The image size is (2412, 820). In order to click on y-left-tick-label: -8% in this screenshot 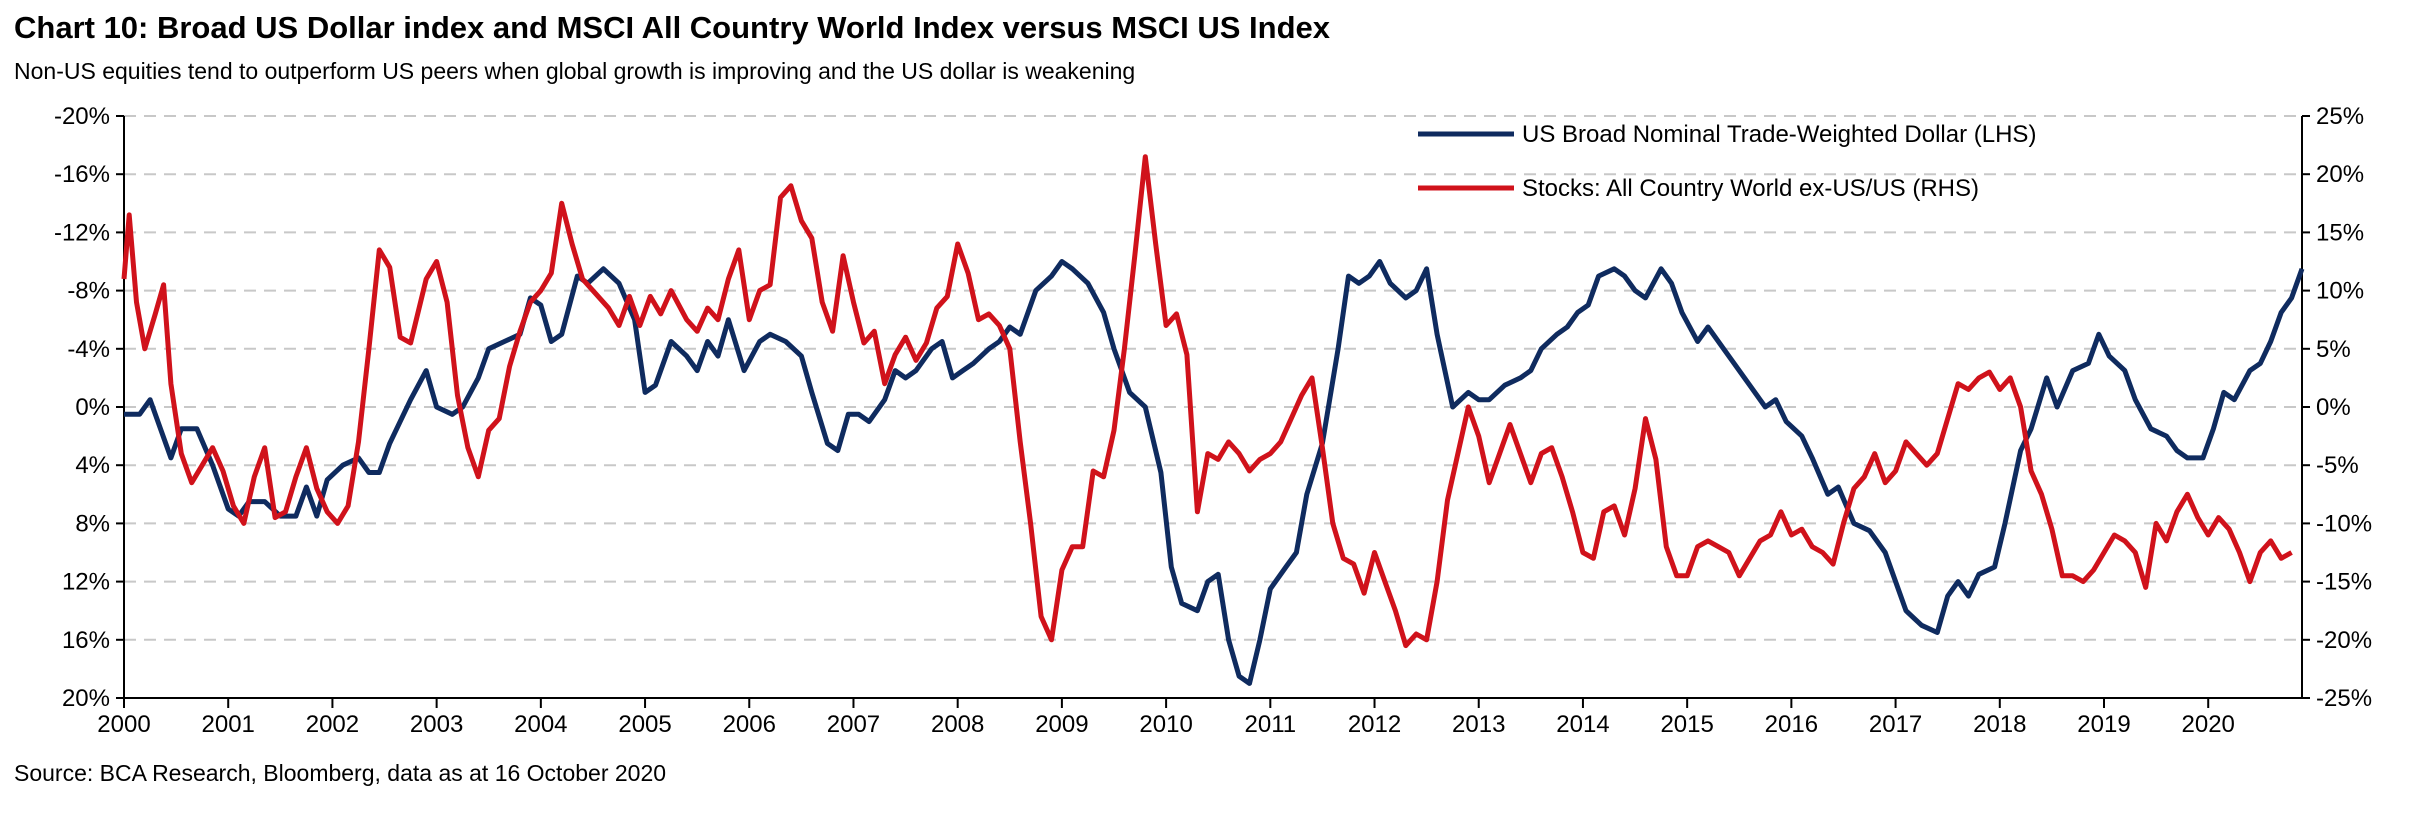, I will do `click(88, 291)`.